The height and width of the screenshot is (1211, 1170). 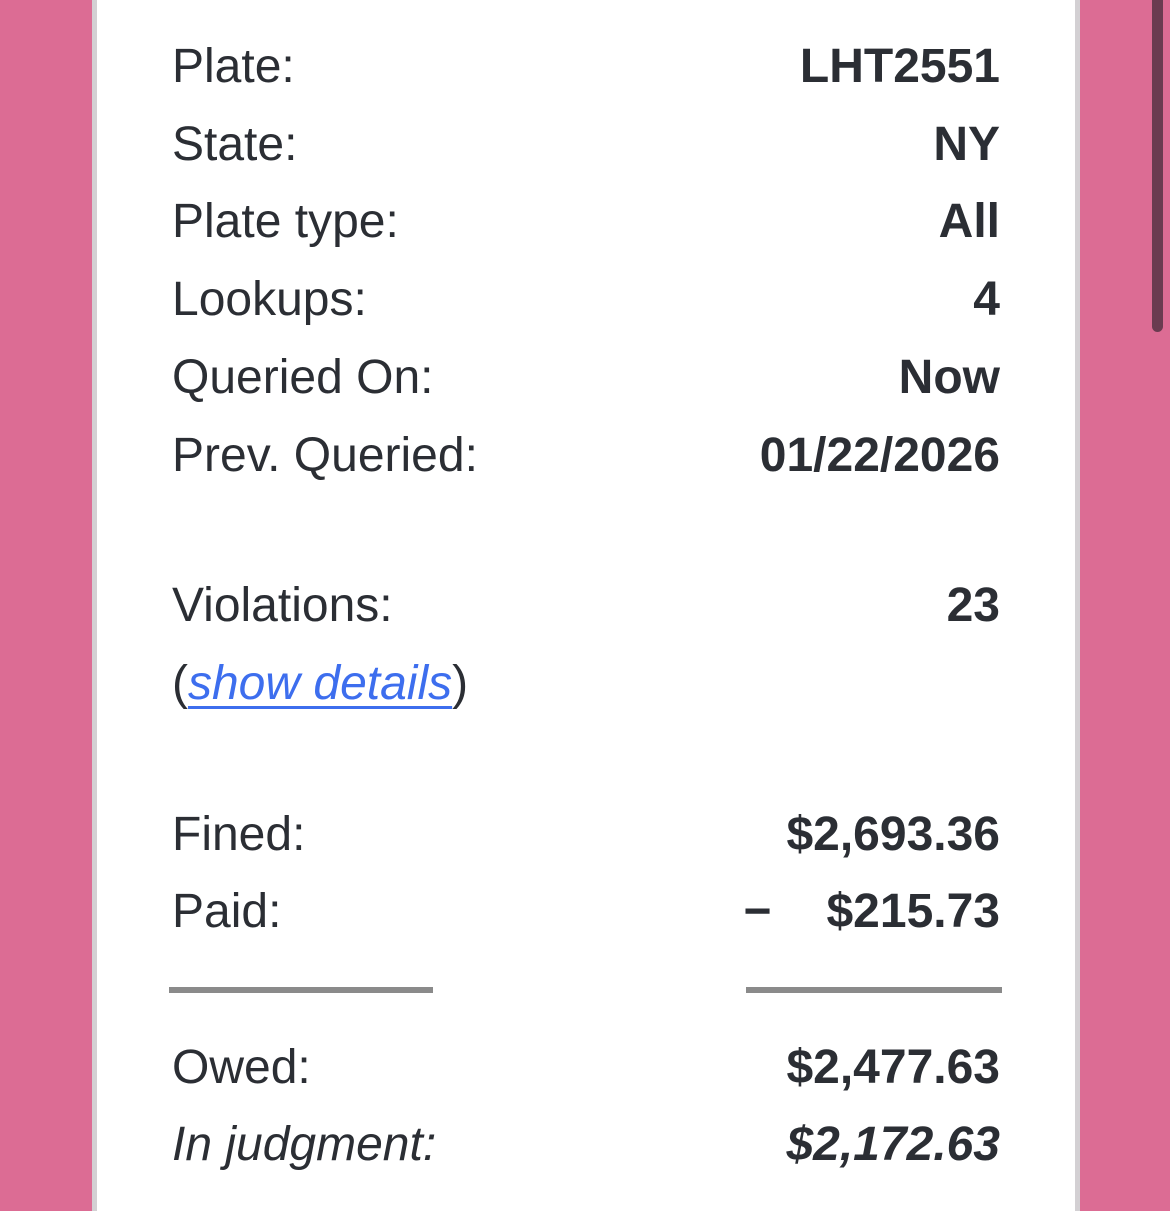 What do you see at coordinates (969, 222) in the screenshot?
I see `plate-type-value: All` at bounding box center [969, 222].